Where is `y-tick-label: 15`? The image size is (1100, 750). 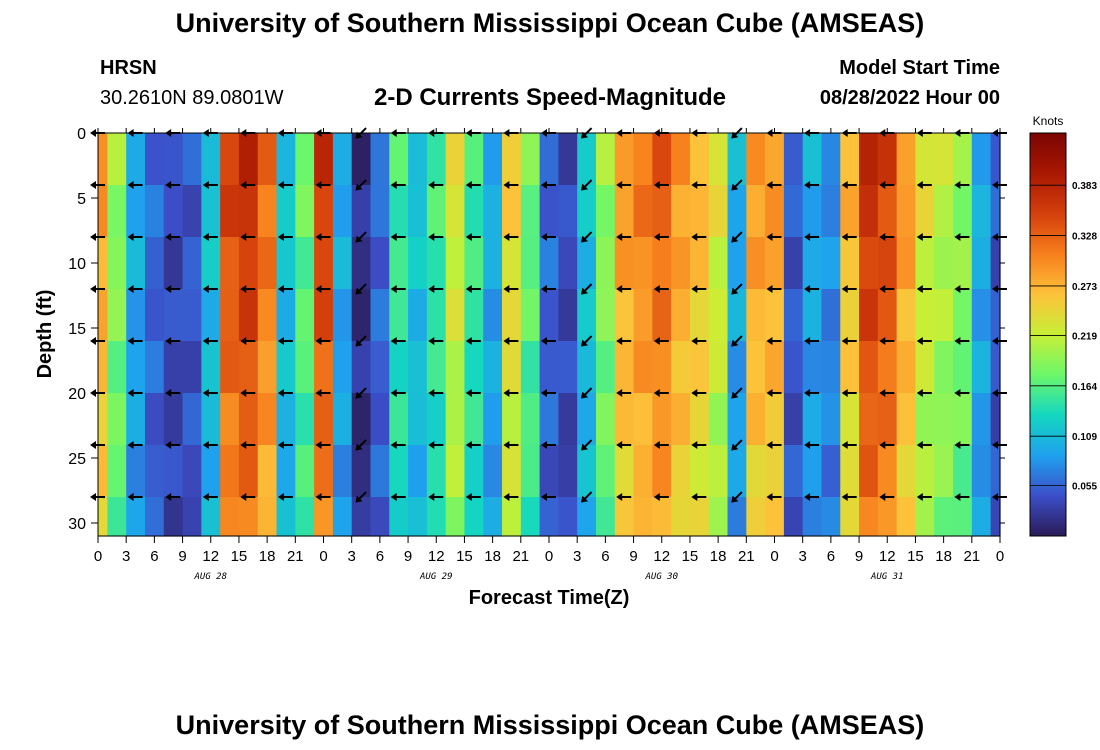 y-tick-label: 15 is located at coordinates (77, 329).